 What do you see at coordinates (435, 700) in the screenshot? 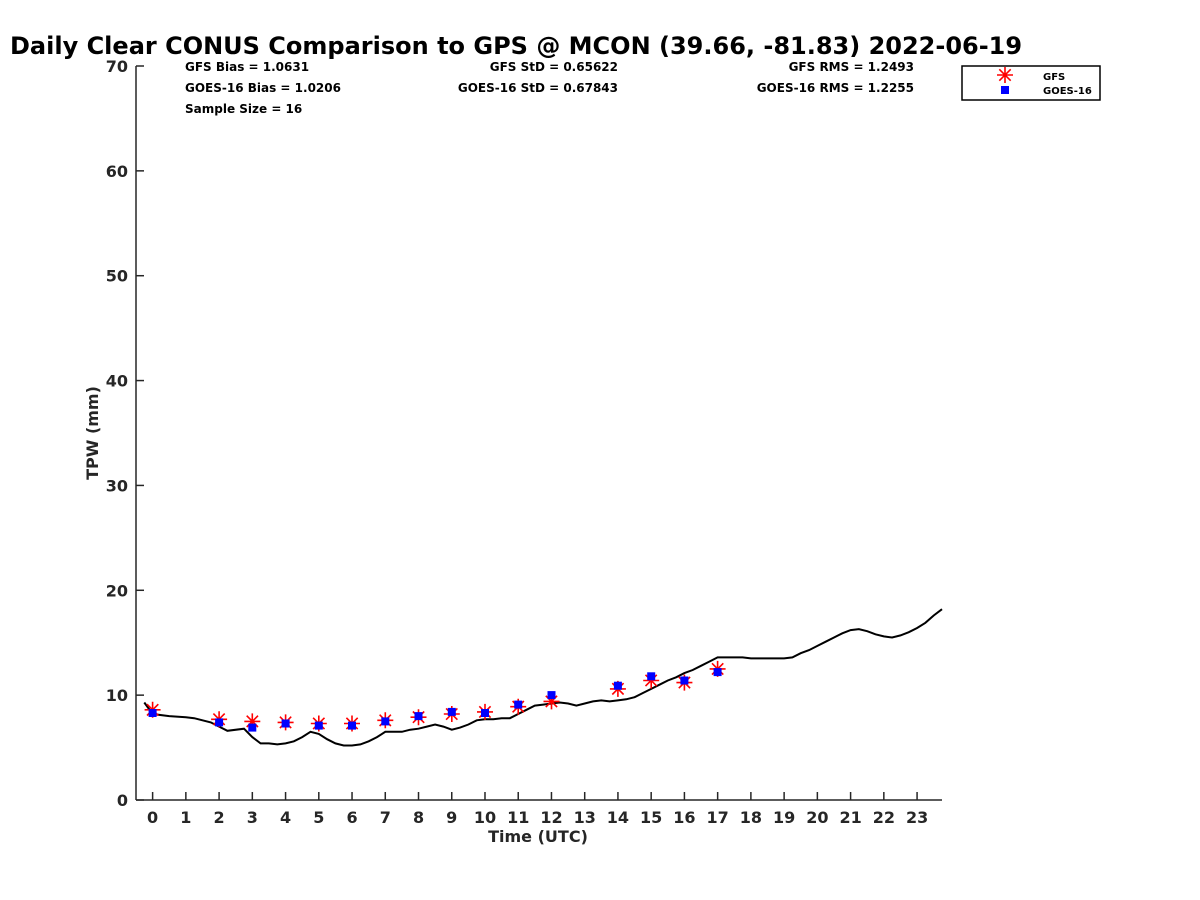
I see `goes-series` at bounding box center [435, 700].